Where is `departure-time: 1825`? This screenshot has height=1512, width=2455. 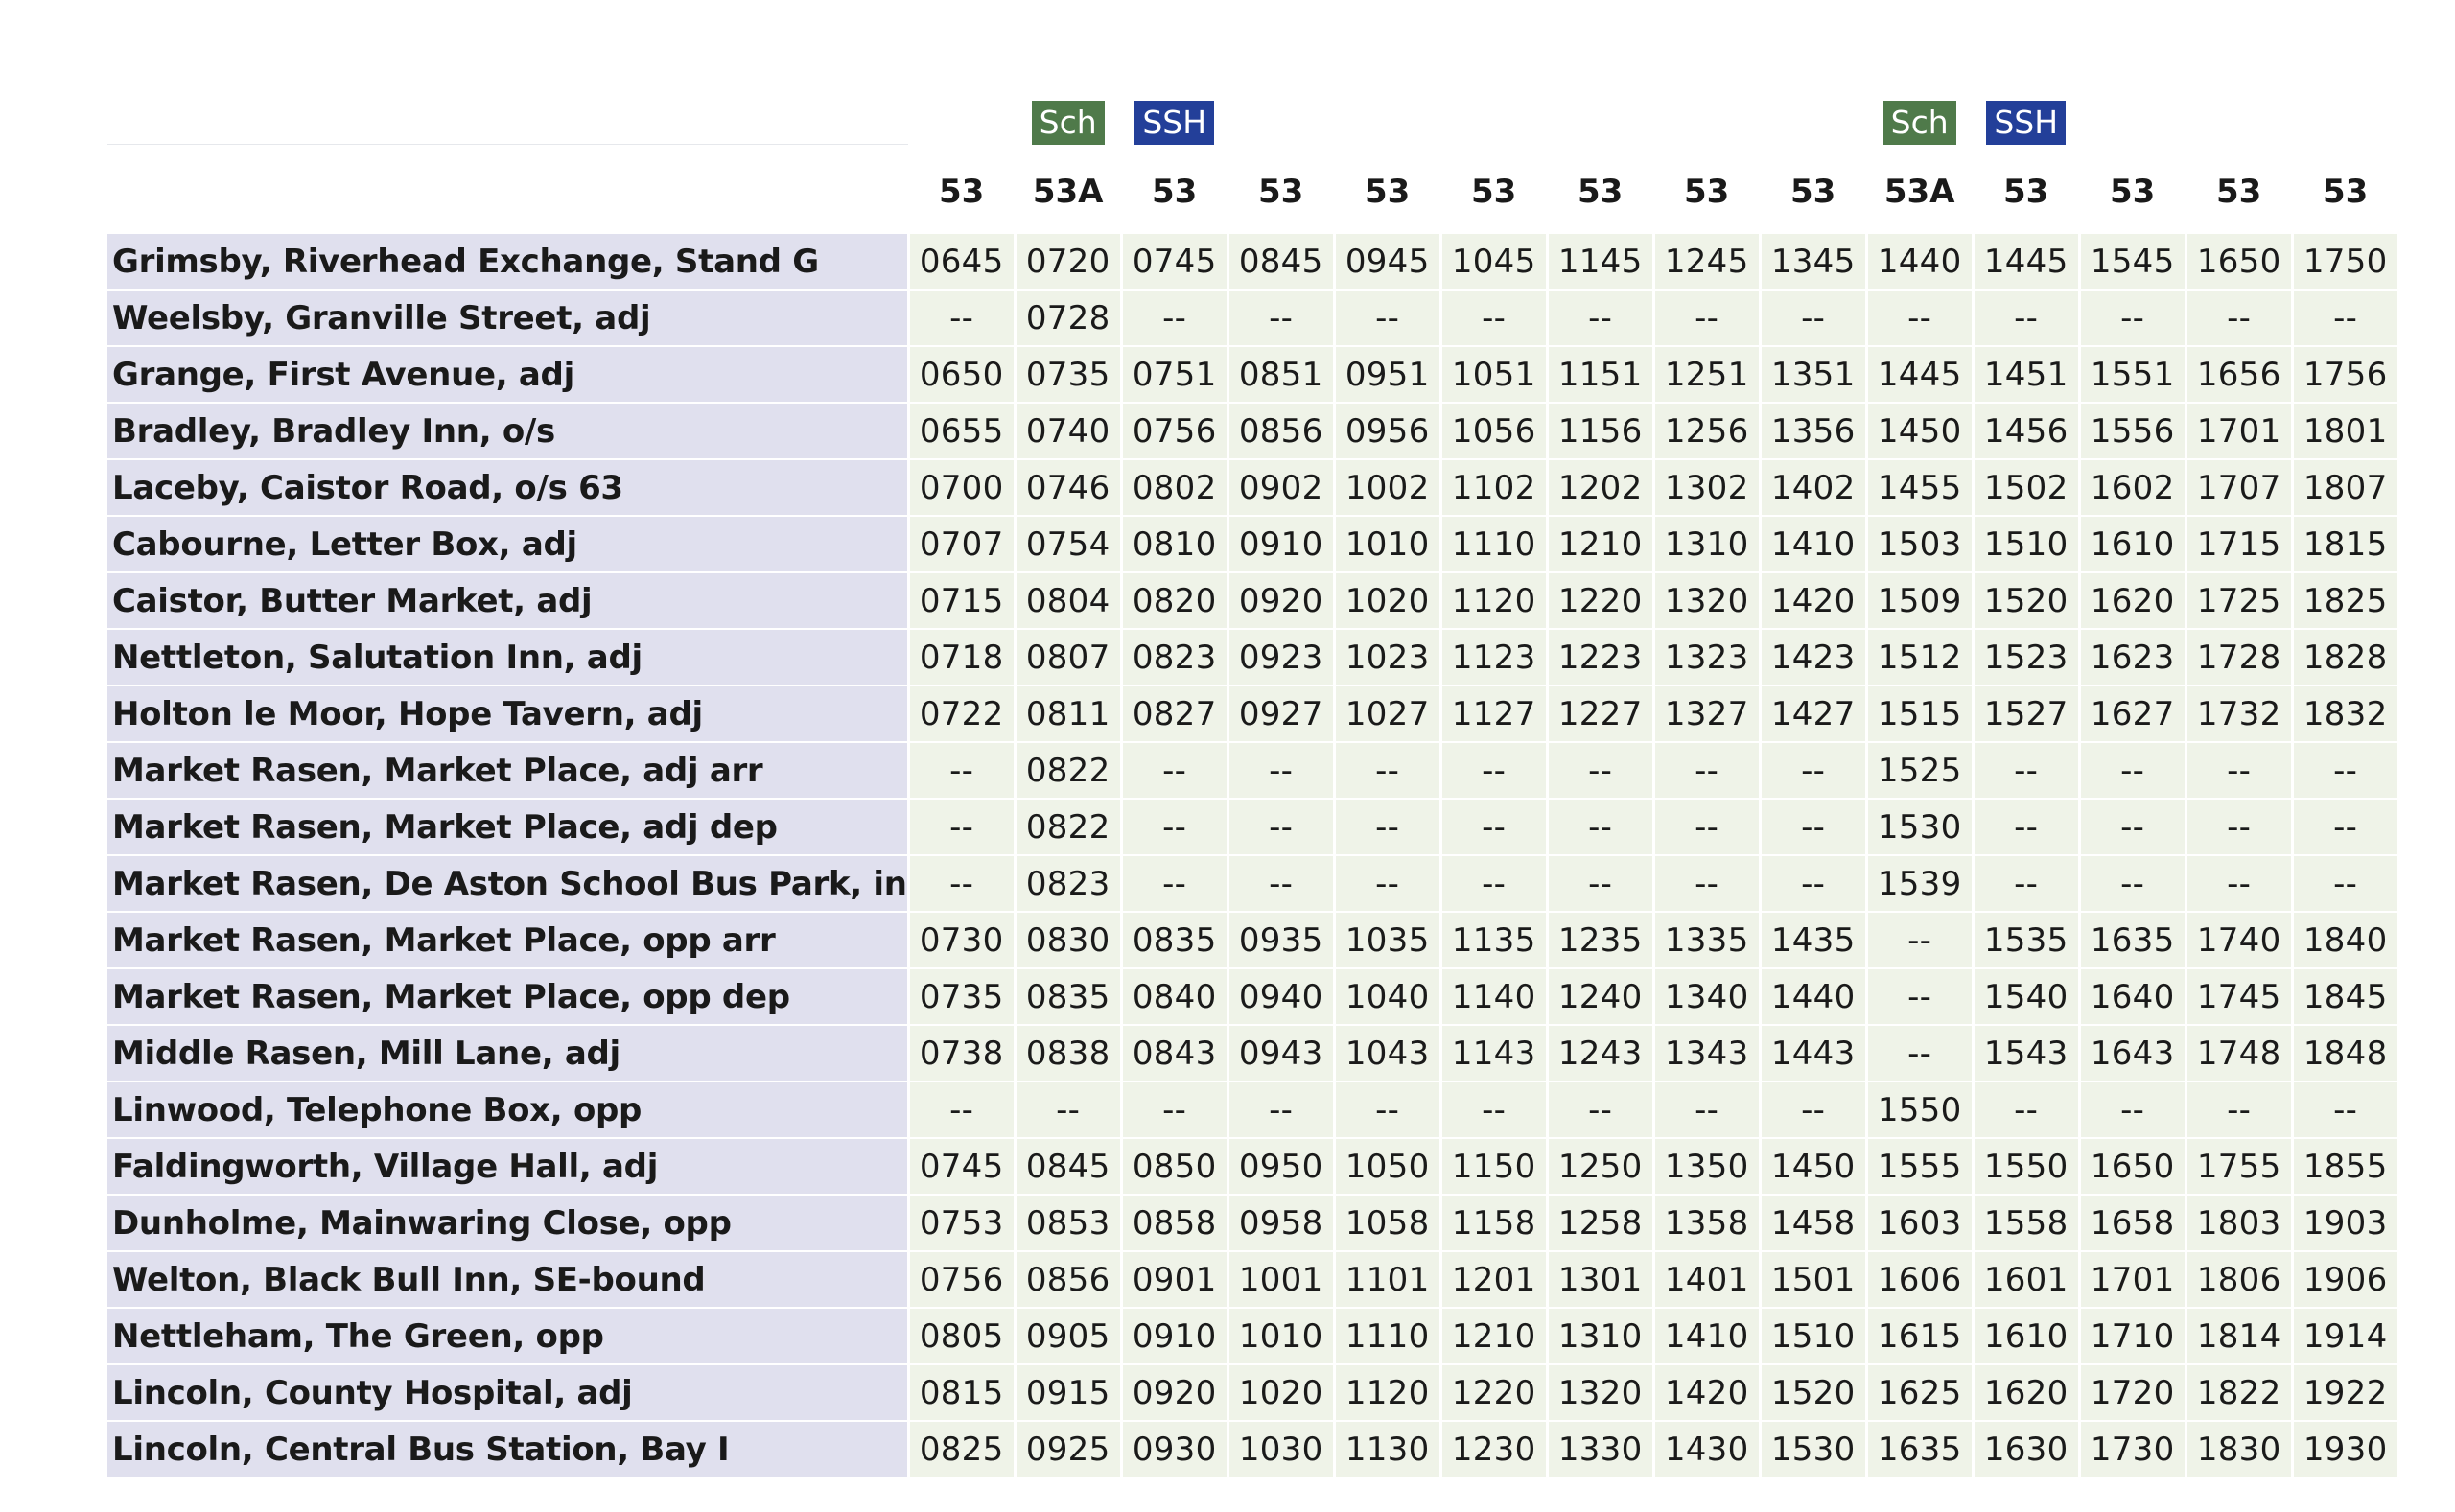
departure-time: 1825 is located at coordinates (2346, 601).